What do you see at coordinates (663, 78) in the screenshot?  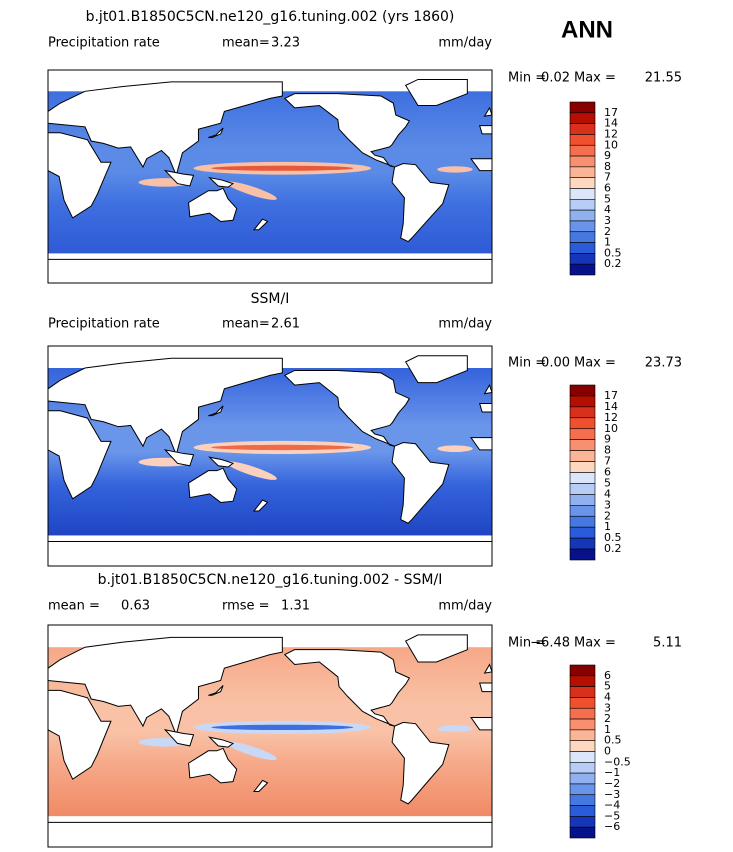 I see `max-value: 21.55` at bounding box center [663, 78].